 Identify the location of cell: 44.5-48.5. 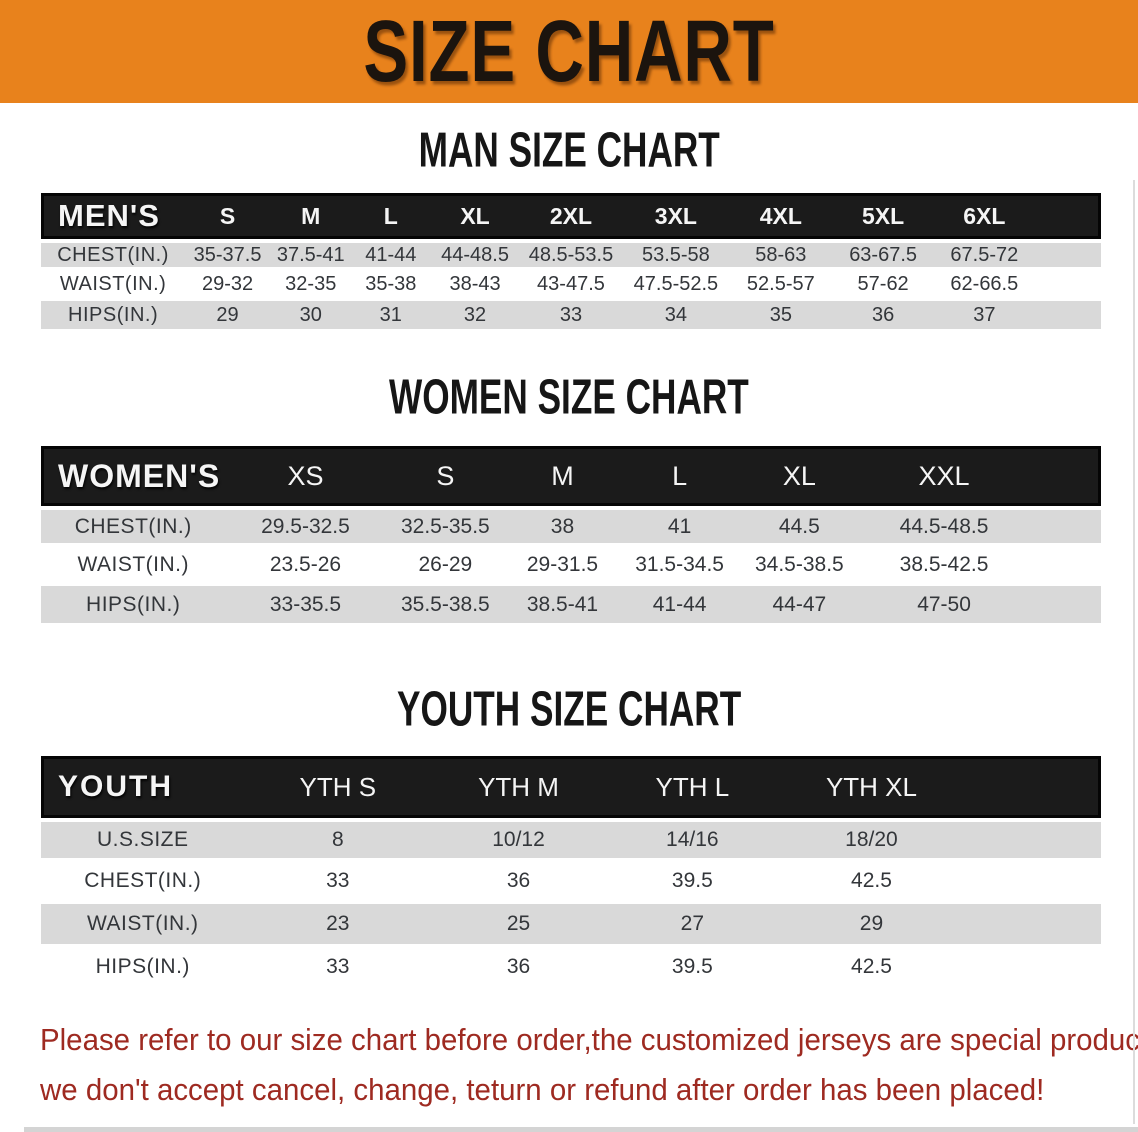
(944, 526).